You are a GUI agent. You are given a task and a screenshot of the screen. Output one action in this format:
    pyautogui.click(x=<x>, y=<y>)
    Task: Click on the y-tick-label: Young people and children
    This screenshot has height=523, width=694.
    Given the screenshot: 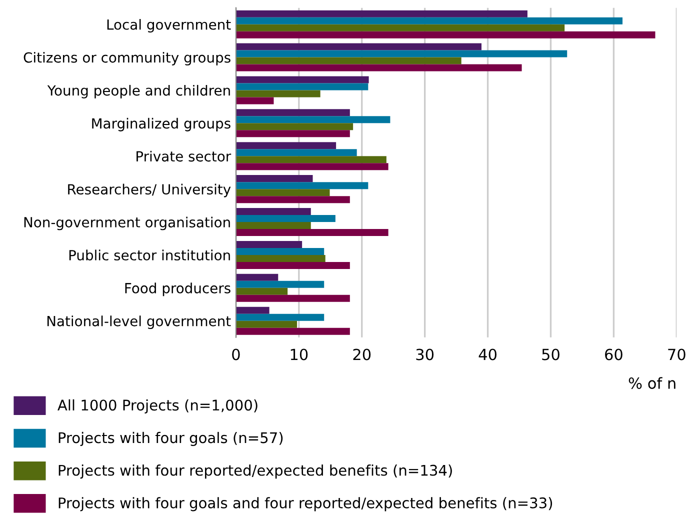 What is the action you would take?
    pyautogui.click(x=138, y=91)
    